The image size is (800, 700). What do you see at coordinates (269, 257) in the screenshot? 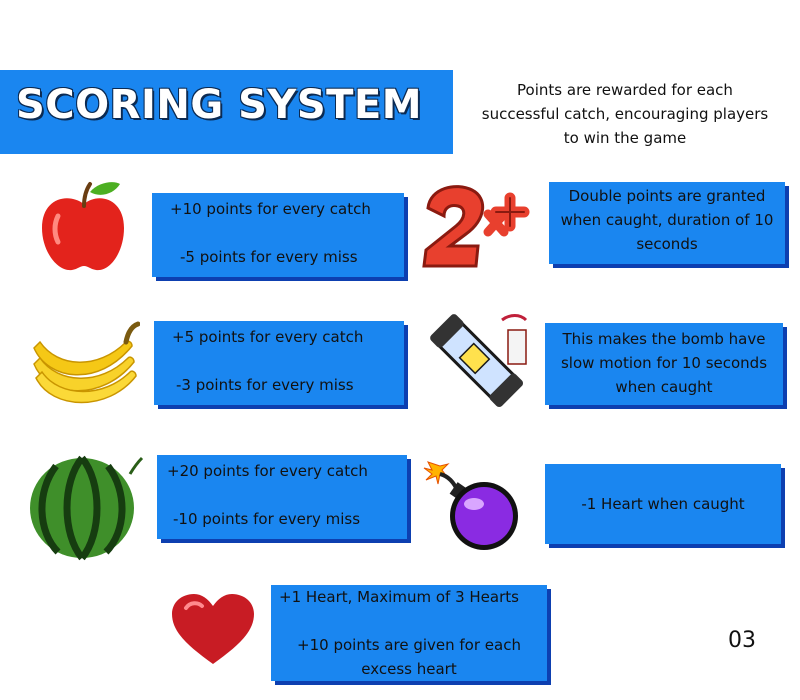
I see `apple-miss-text: -5 points for every miss` at bounding box center [269, 257].